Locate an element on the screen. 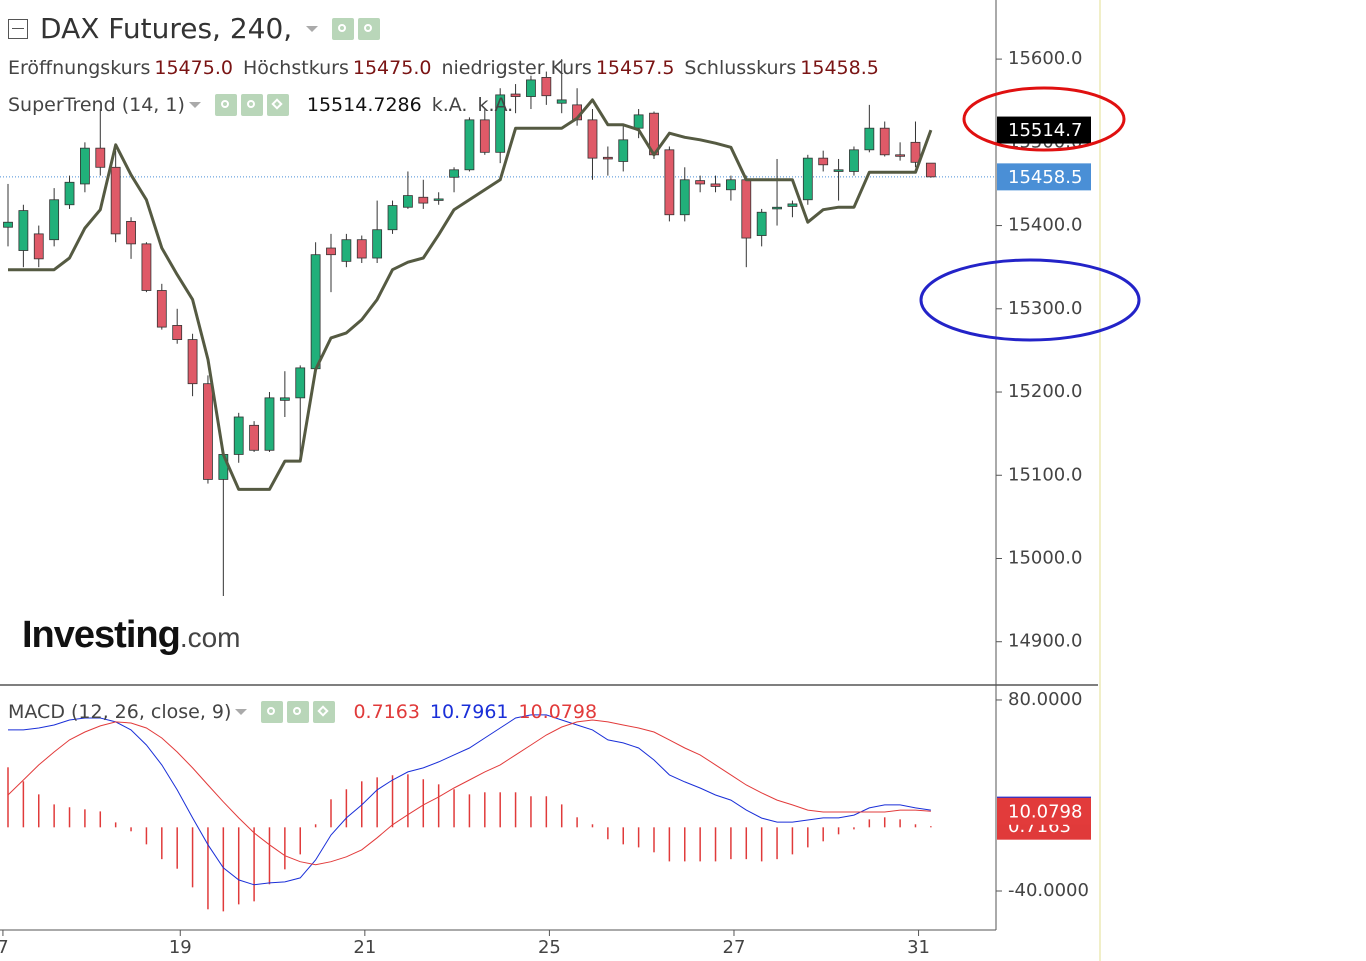 This screenshot has width=1366, height=961. macd-line is located at coordinates (469, 800).